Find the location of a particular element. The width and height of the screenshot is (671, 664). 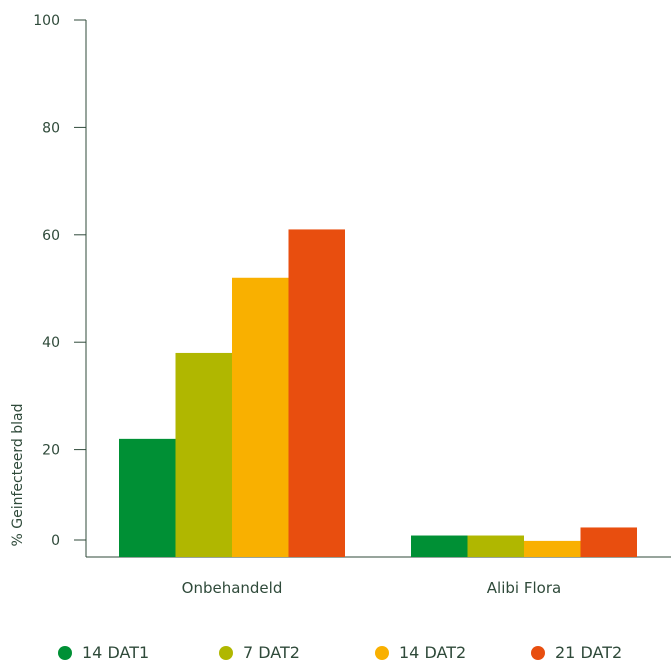

x-category-label: Onbehandeld is located at coordinates (232, 588).